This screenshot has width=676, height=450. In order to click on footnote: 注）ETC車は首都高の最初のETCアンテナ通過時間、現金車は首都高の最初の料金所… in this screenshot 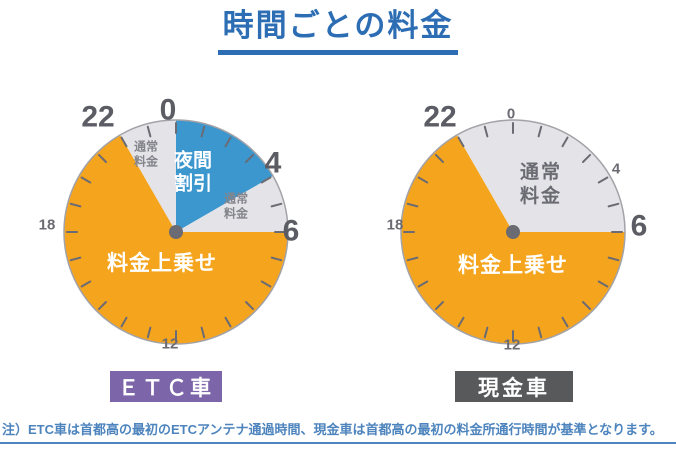, I will do `click(338, 431)`.